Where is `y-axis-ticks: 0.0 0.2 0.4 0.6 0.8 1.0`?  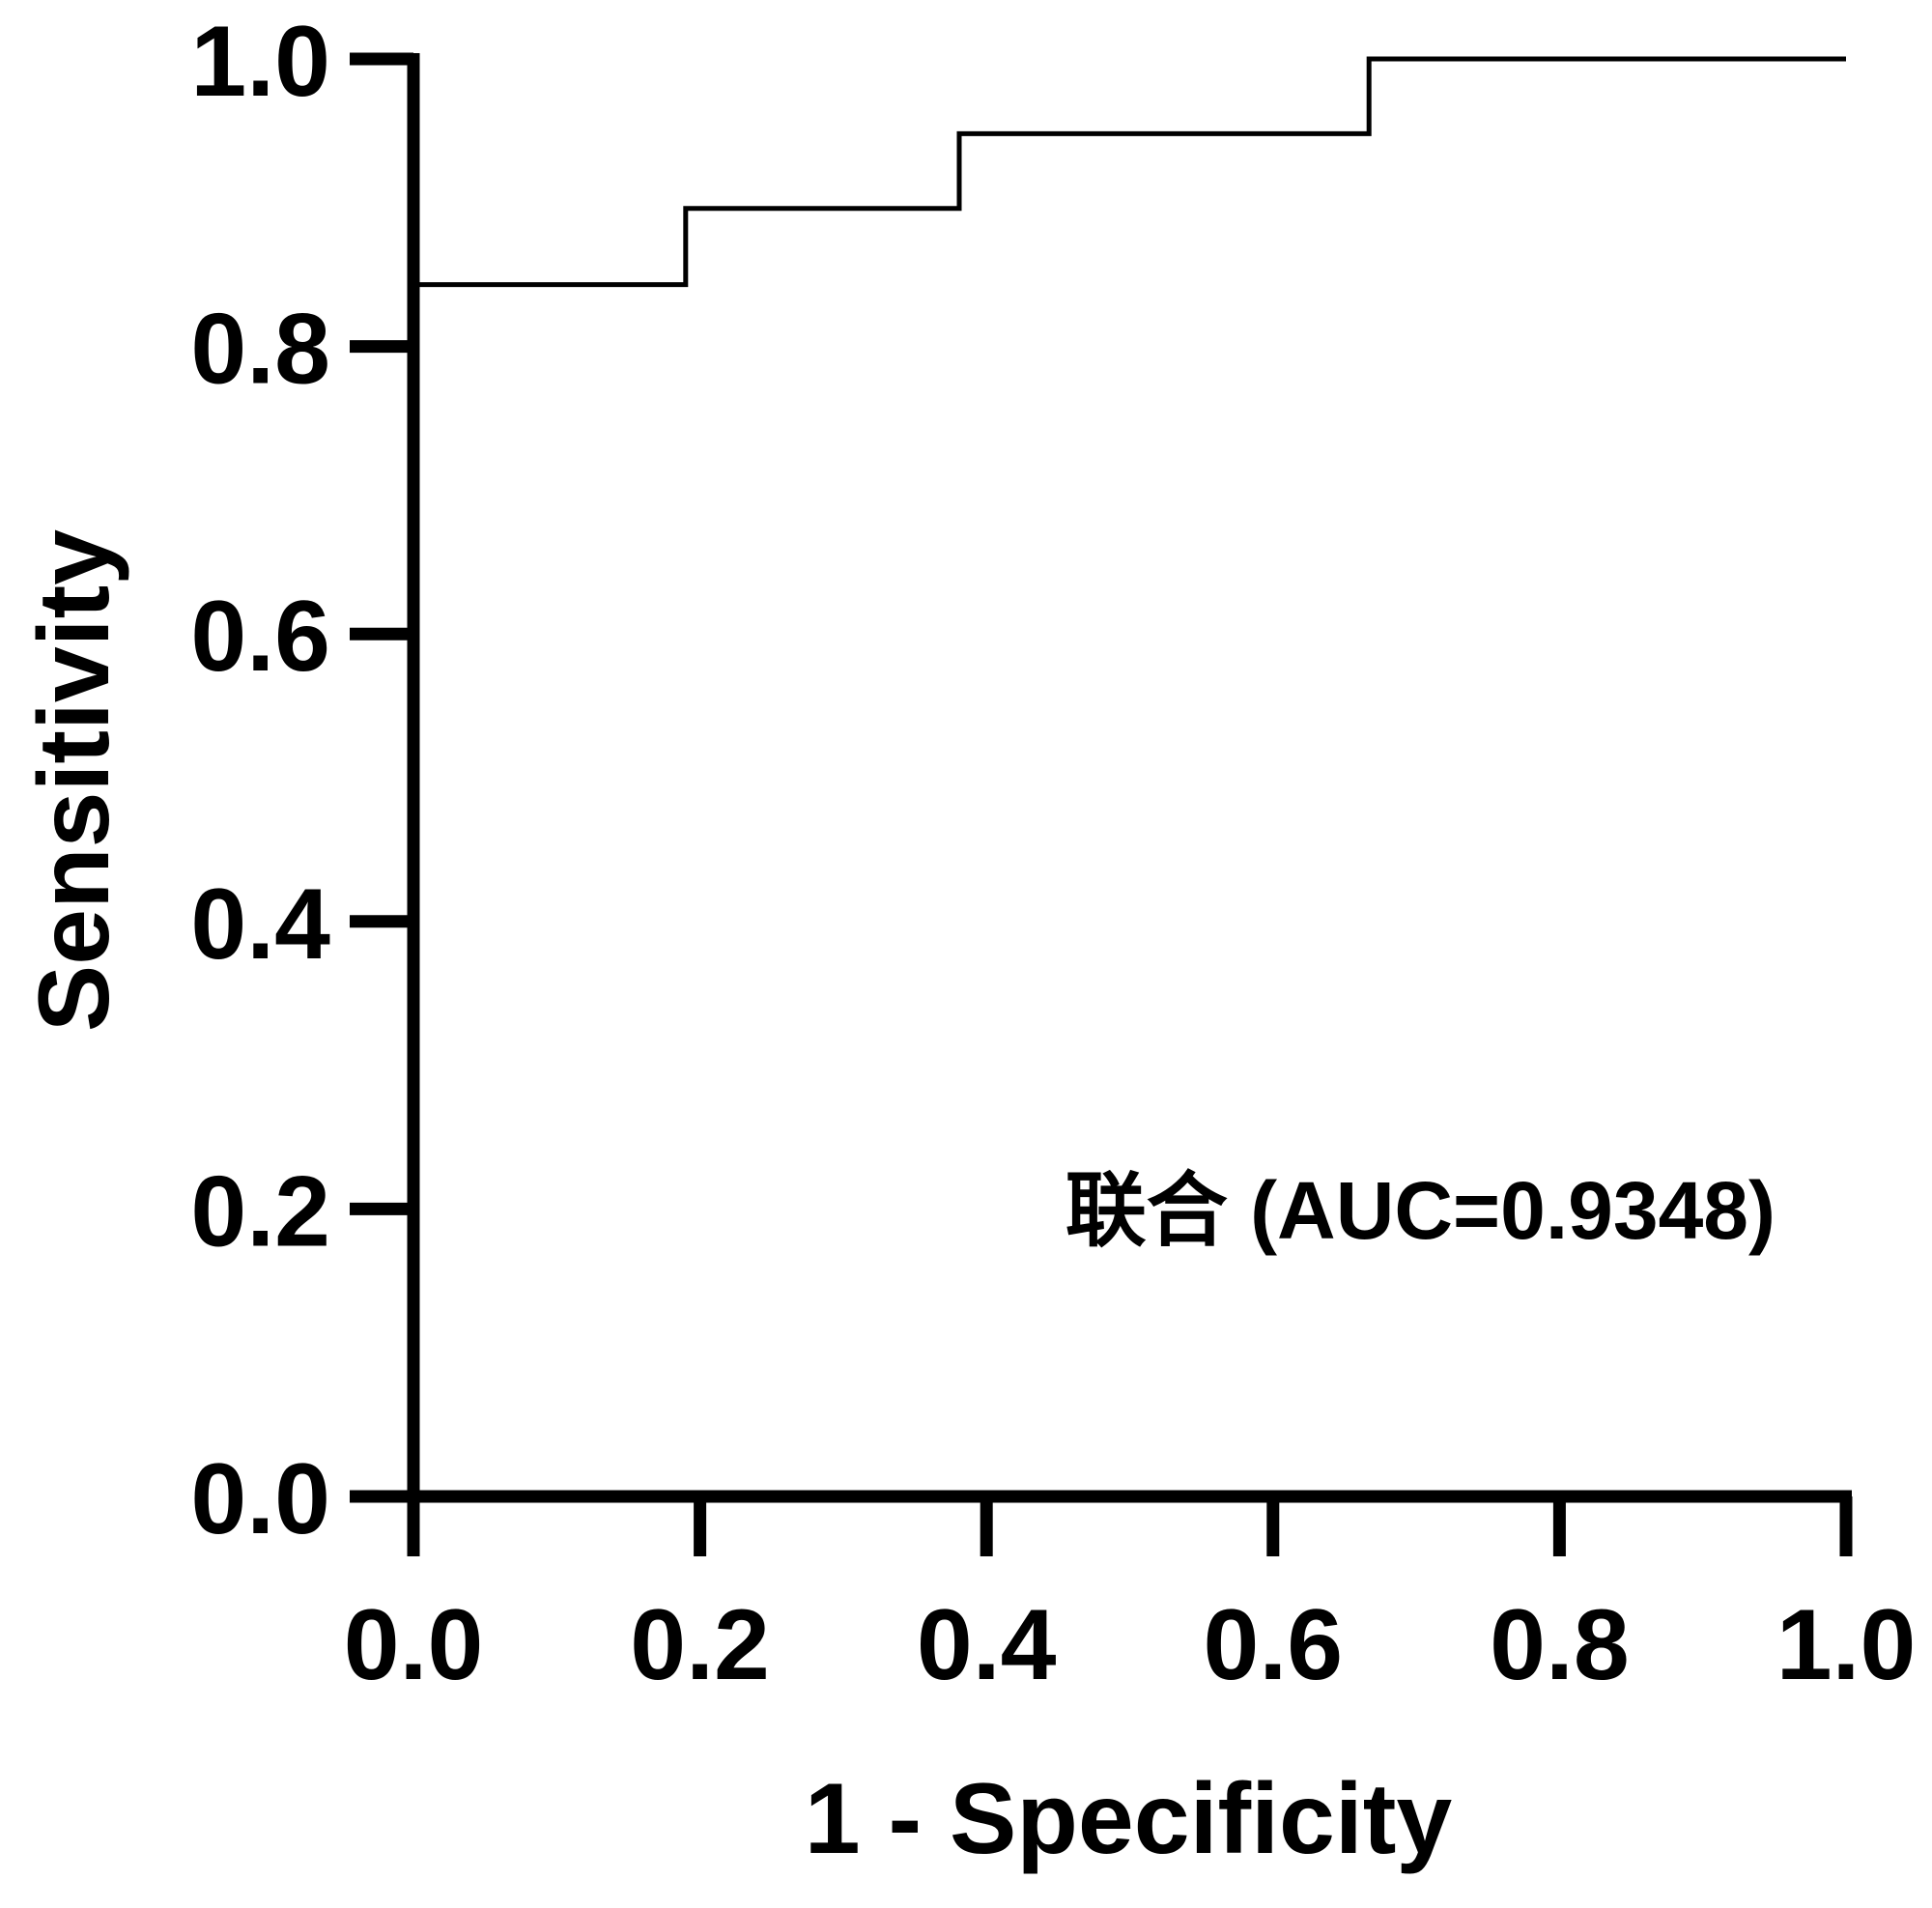 y-axis-ticks: 0.0 0.2 0.4 0.6 0.8 1.0 is located at coordinates (301, 781).